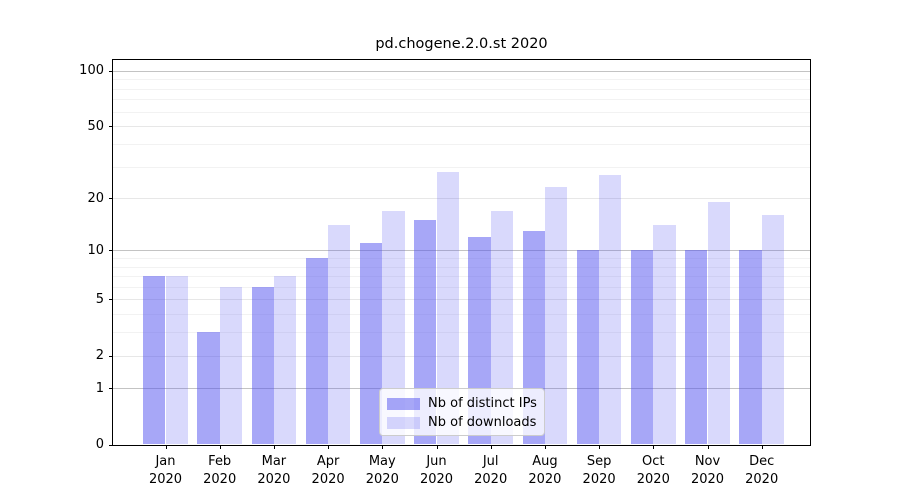 Image resolution: width=900 pixels, height=500 pixels. I want to click on x-tick-mark-mar, so click(274, 447).